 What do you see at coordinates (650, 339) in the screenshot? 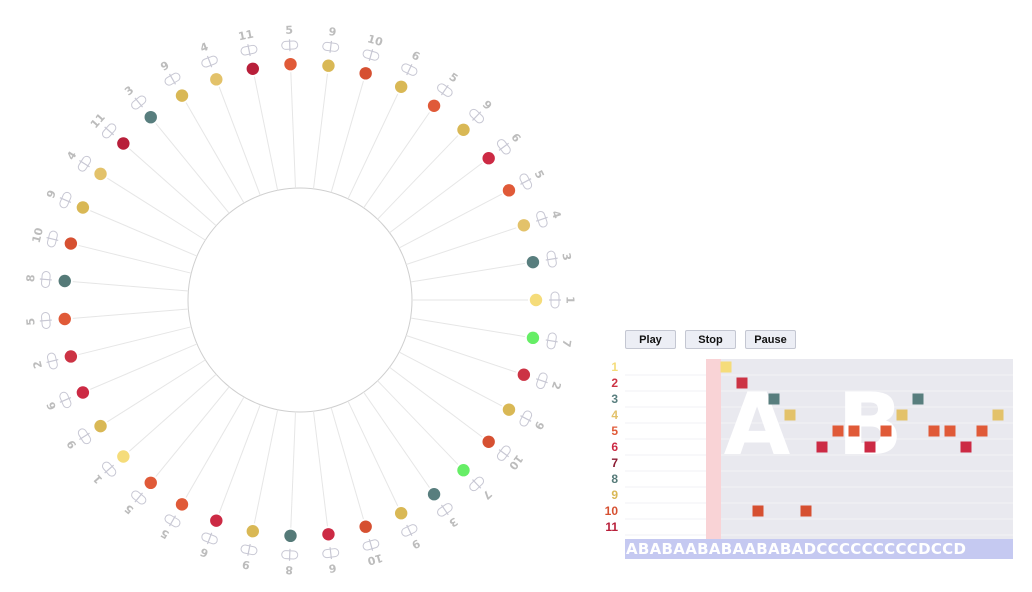
I see `play-button: Play` at bounding box center [650, 339].